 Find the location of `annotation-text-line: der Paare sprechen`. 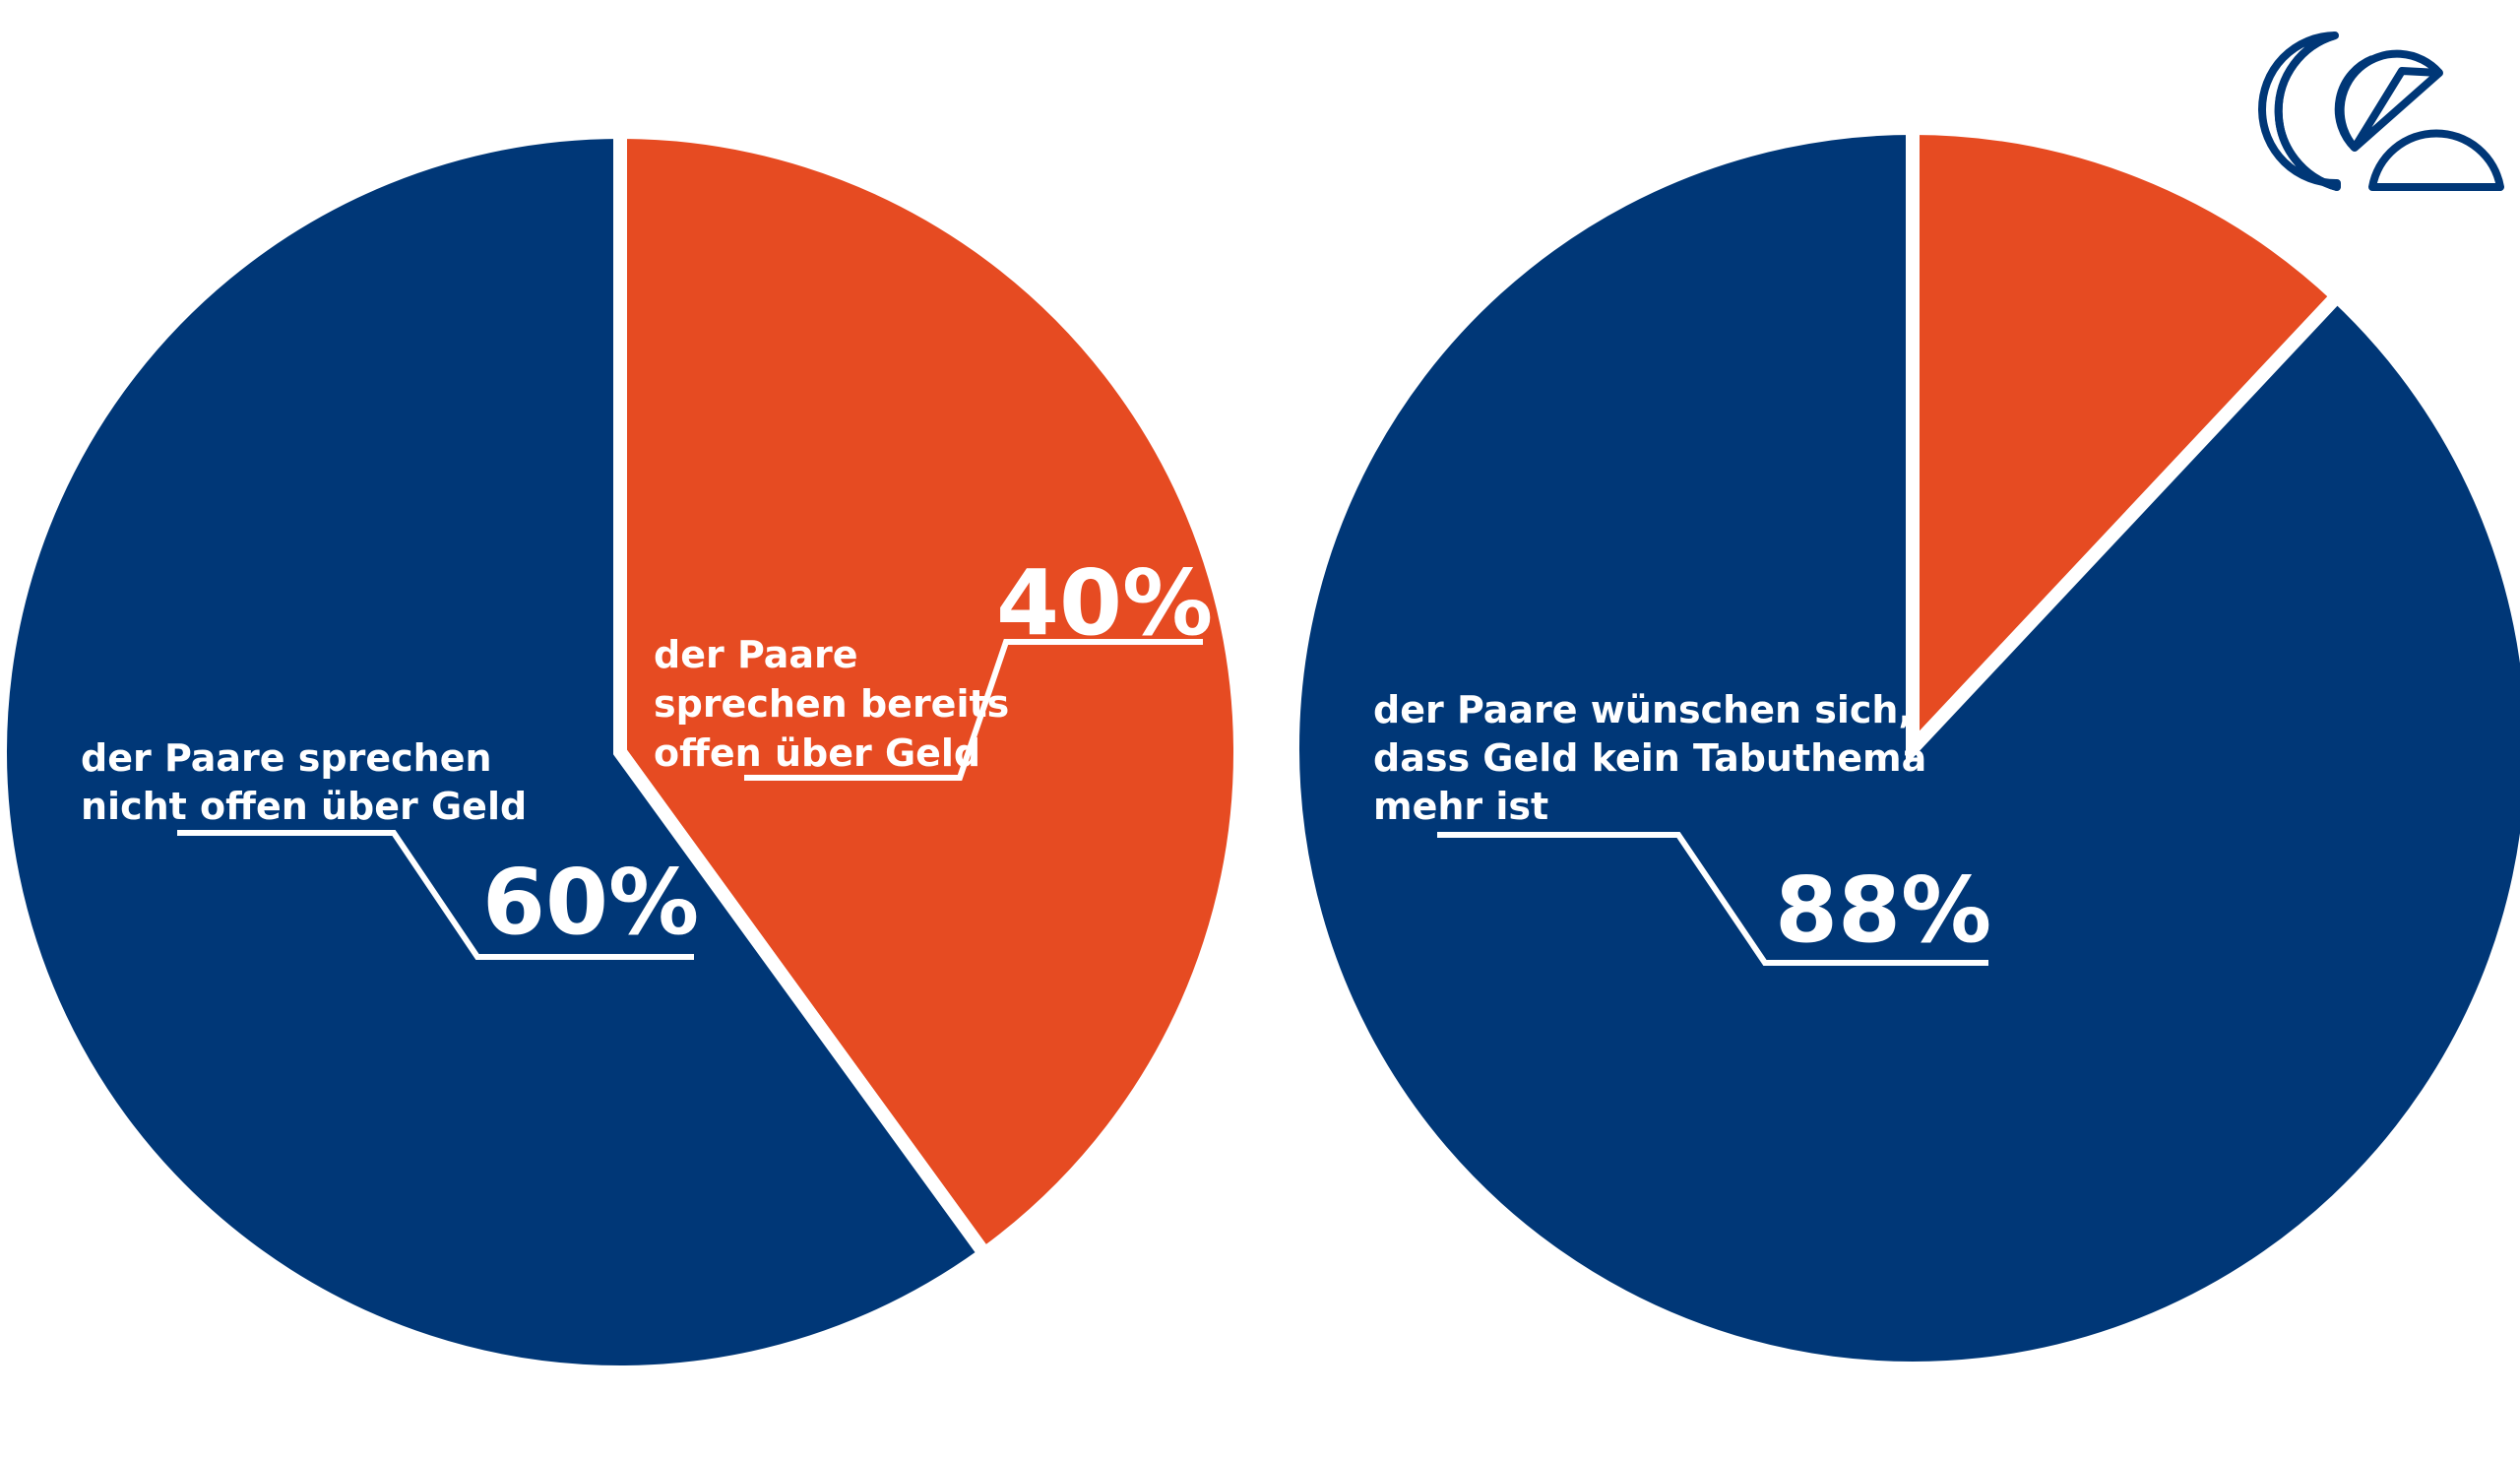

annotation-text-line: der Paare sprechen is located at coordinates (286, 758).